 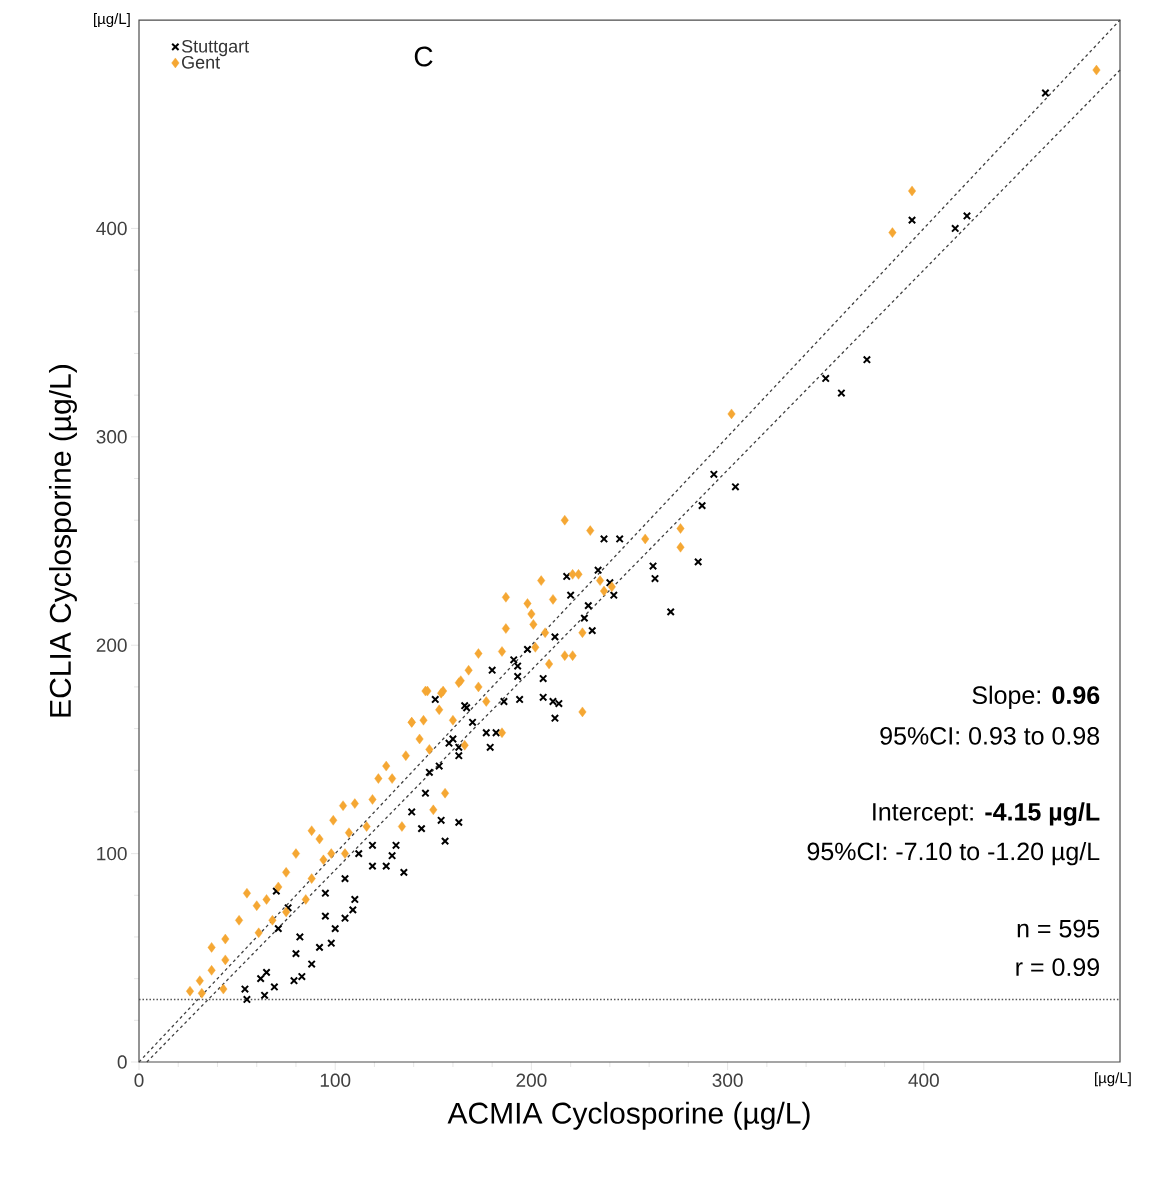 I want to click on y-tick-label: 200, so click(x=111, y=645).